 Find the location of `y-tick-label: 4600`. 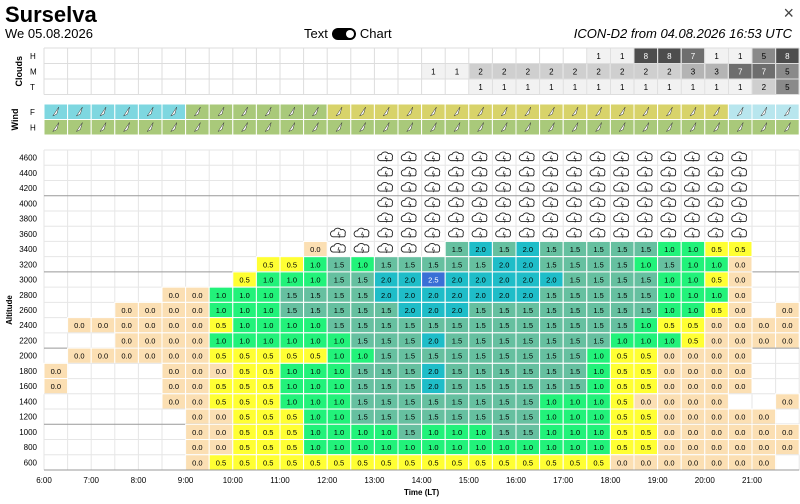

y-tick-label: 4600 is located at coordinates (28, 158).